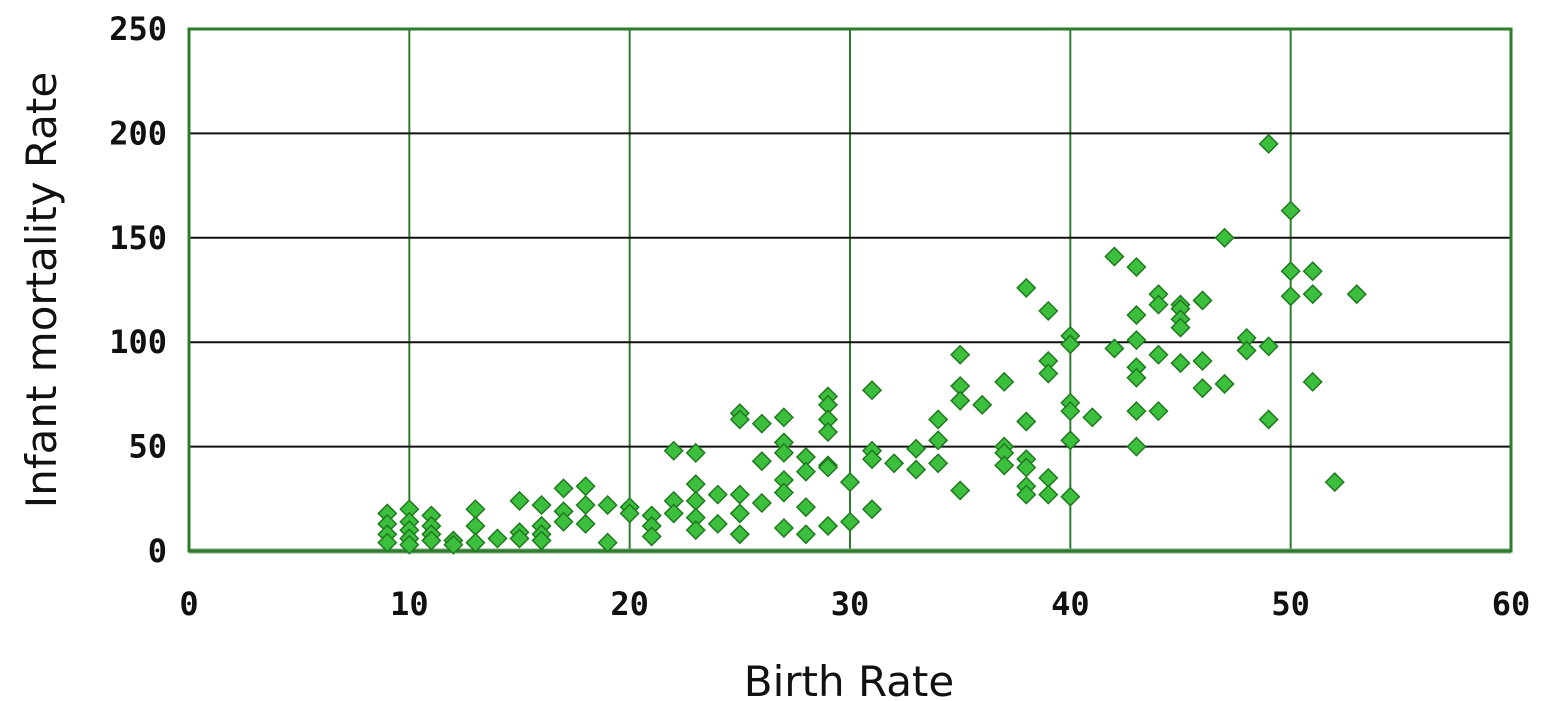 Image resolution: width=1545 pixels, height=701 pixels. Describe the element at coordinates (41, 290) in the screenshot. I see `y-axis-title: Infant mortality Rate` at that location.